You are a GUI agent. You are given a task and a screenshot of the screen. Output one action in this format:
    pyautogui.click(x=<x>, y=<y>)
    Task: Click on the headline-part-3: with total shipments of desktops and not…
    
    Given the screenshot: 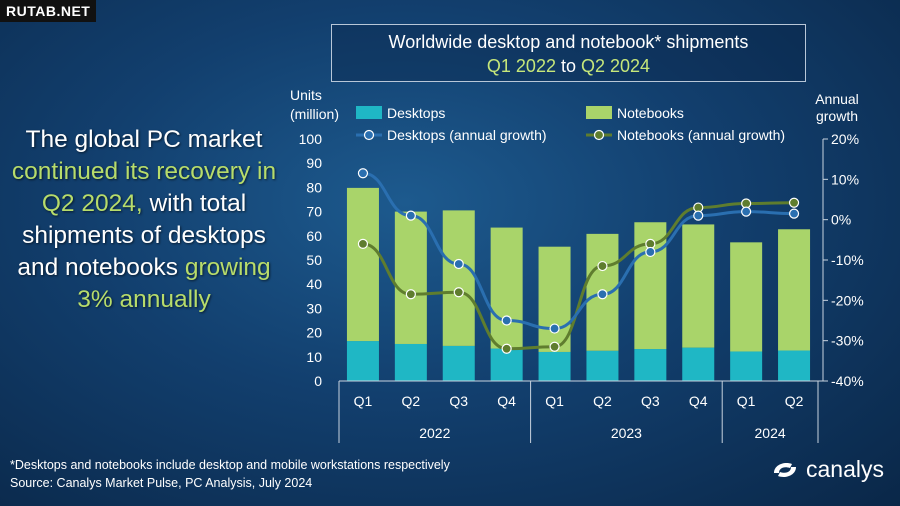 What is the action you would take?
    pyautogui.click(x=141, y=235)
    